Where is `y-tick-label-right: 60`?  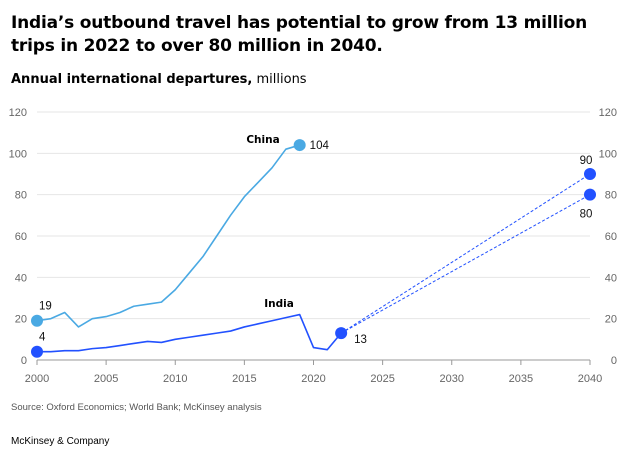 y-tick-label-right: 60 is located at coordinates (611, 237).